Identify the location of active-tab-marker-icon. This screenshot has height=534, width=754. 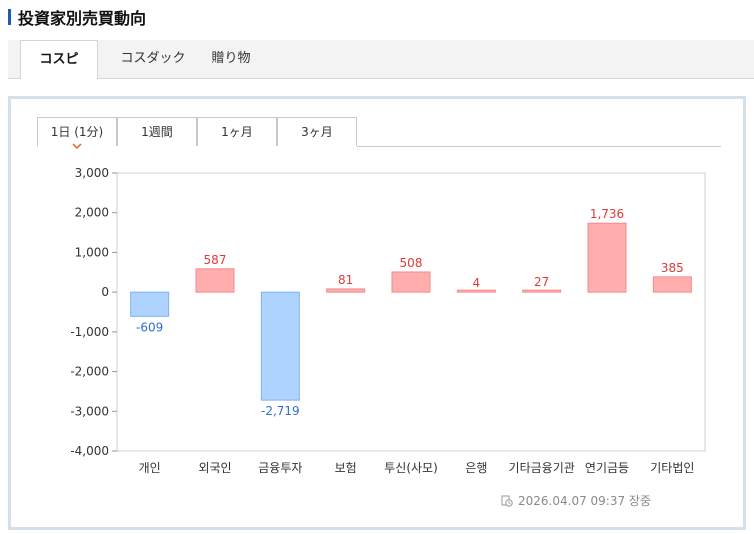
(77, 146).